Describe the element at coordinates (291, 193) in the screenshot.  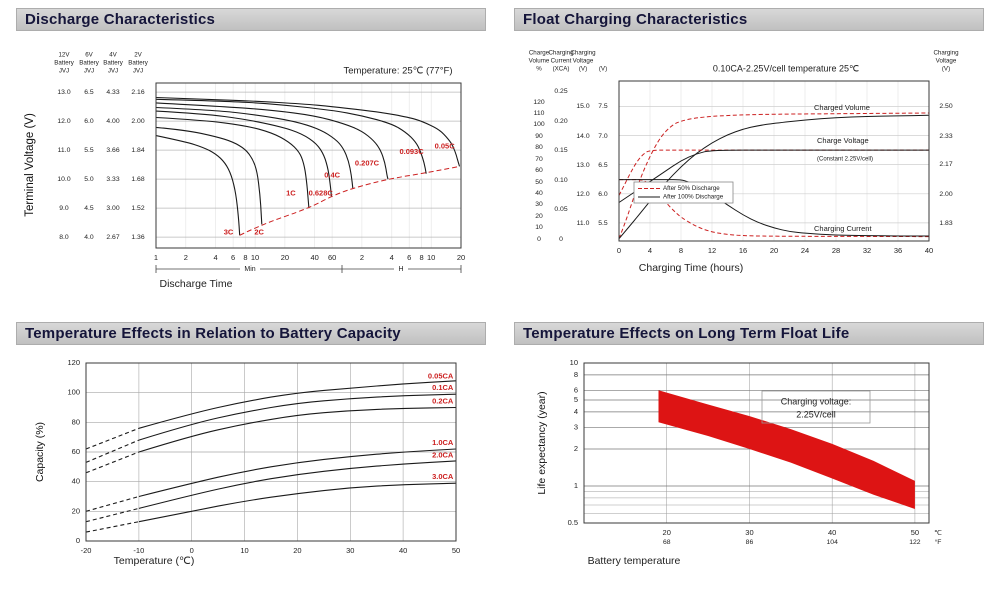
I see `curve-label: 1C` at that location.